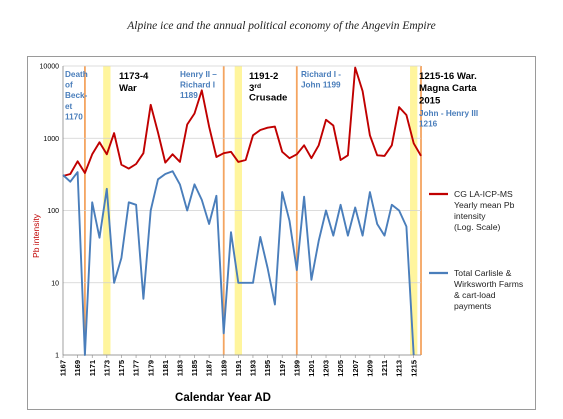  Describe the element at coordinates (121, 368) in the screenshot. I see `x-tick-label: 1175` at that location.